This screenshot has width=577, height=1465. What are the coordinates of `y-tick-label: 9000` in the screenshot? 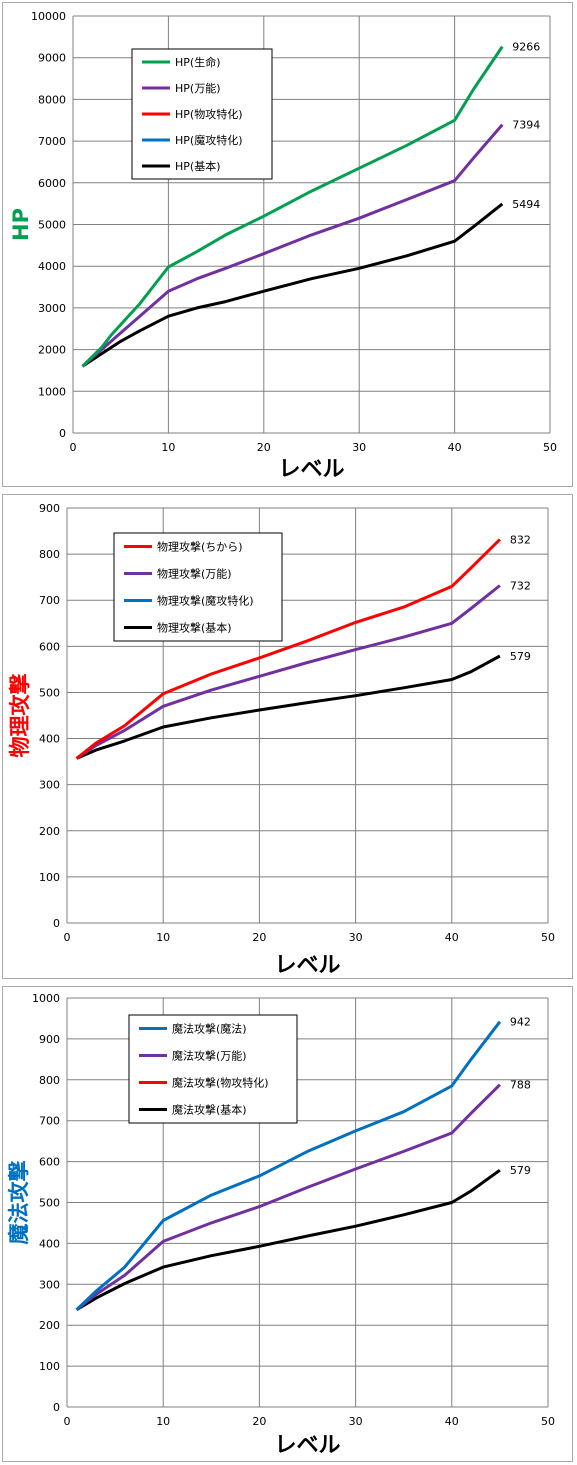 It's located at (52, 58).